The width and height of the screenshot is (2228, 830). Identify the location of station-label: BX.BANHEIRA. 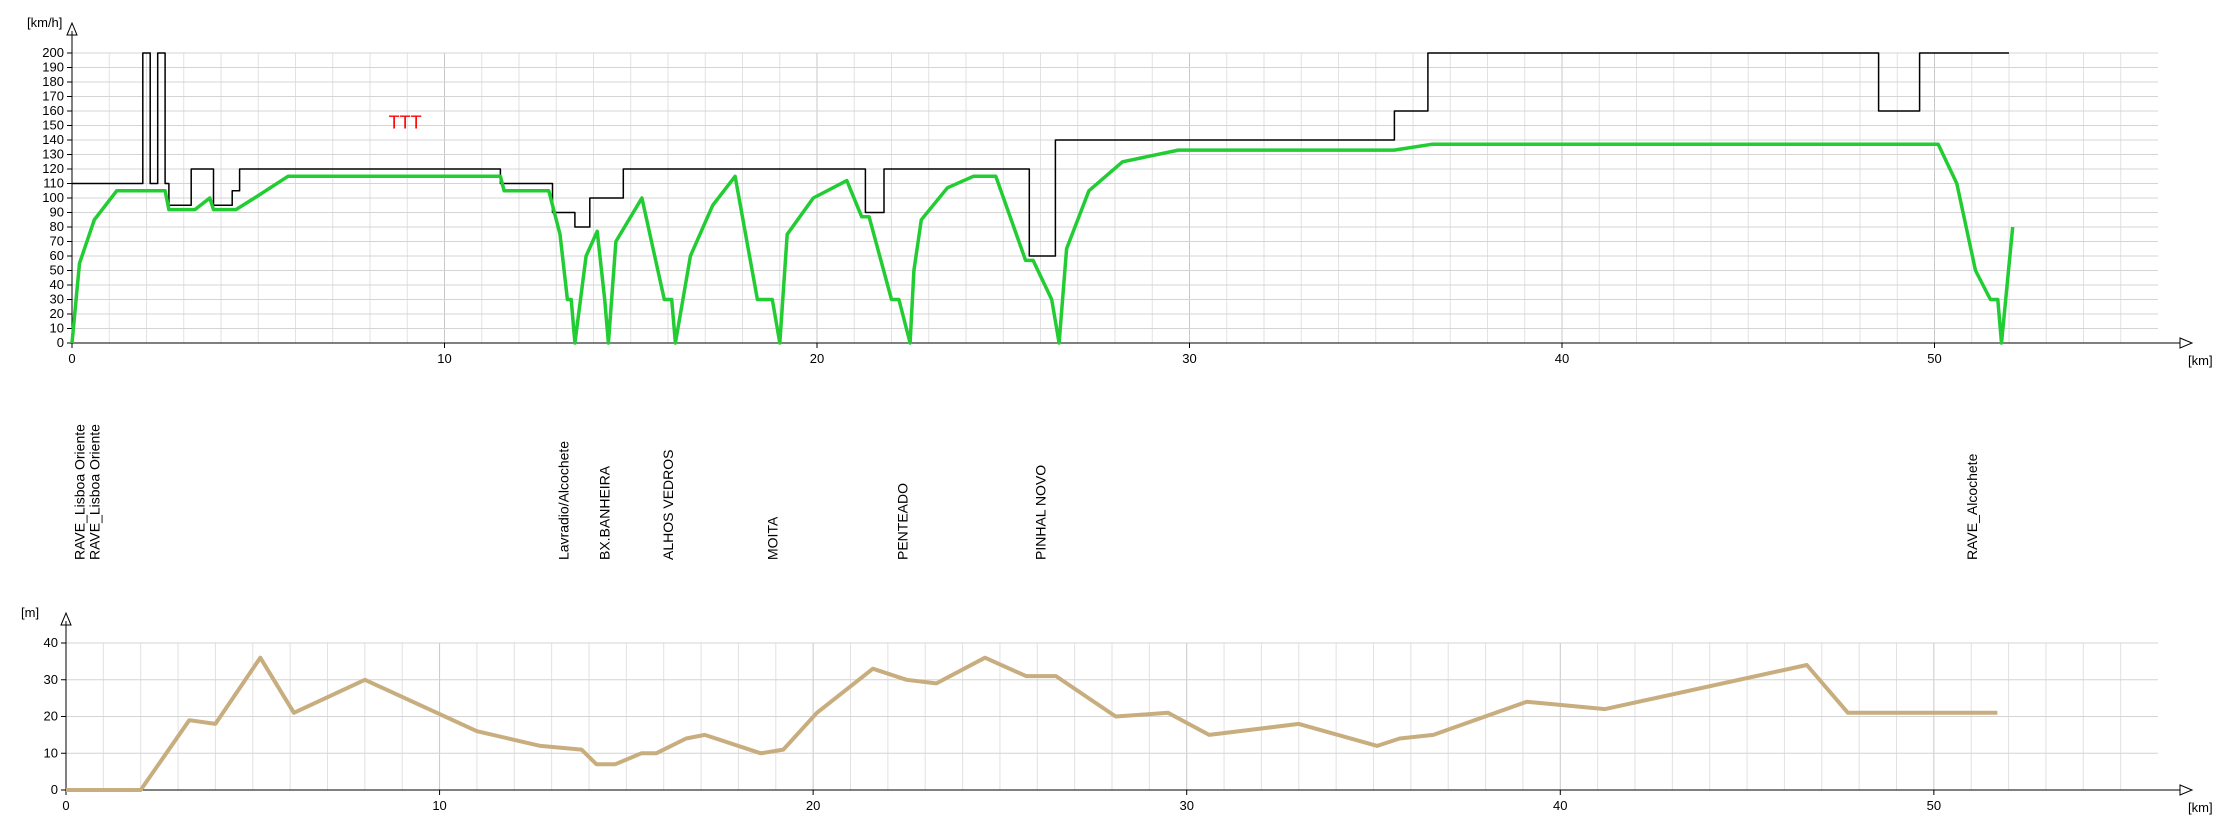
(605, 512).